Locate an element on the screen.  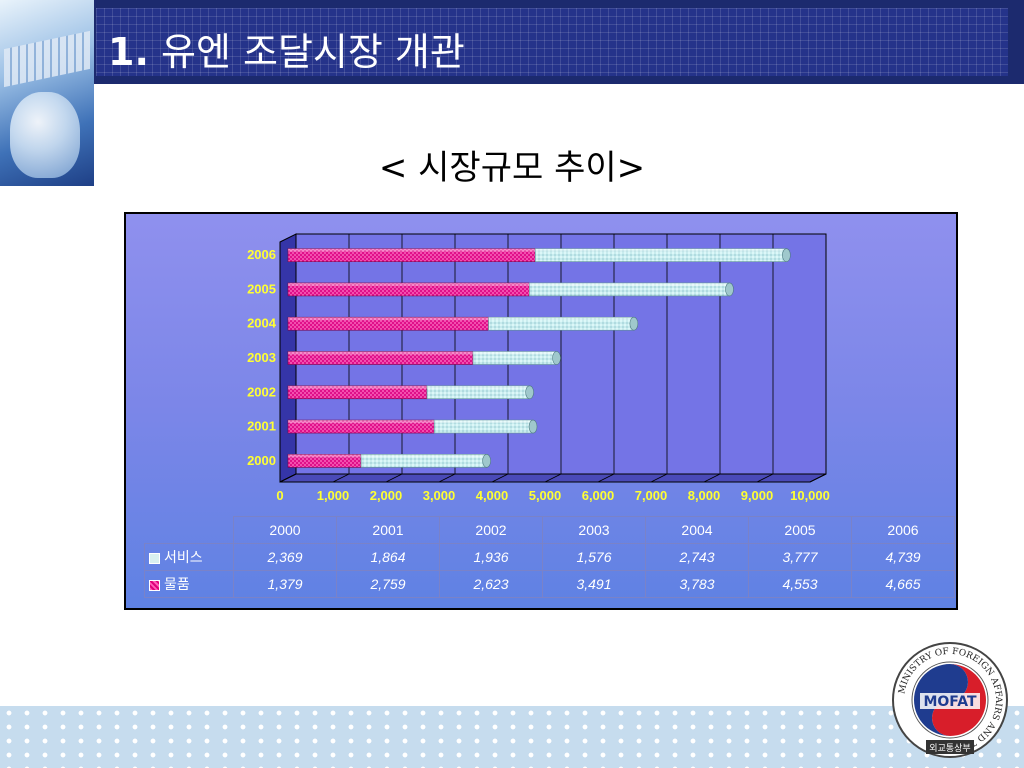
y-tick-label: 2002 is located at coordinates (261, 391).